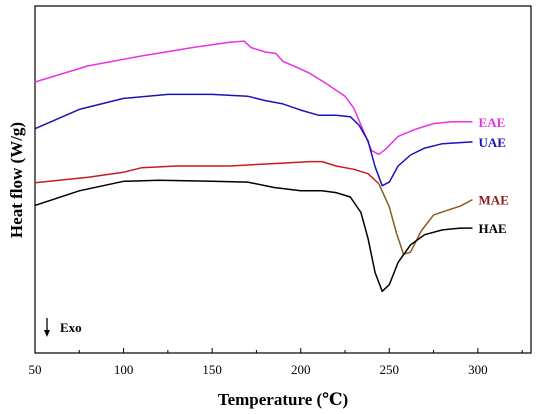  Describe the element at coordinates (124, 369) in the screenshot. I see `x-tick-label: 100` at that location.